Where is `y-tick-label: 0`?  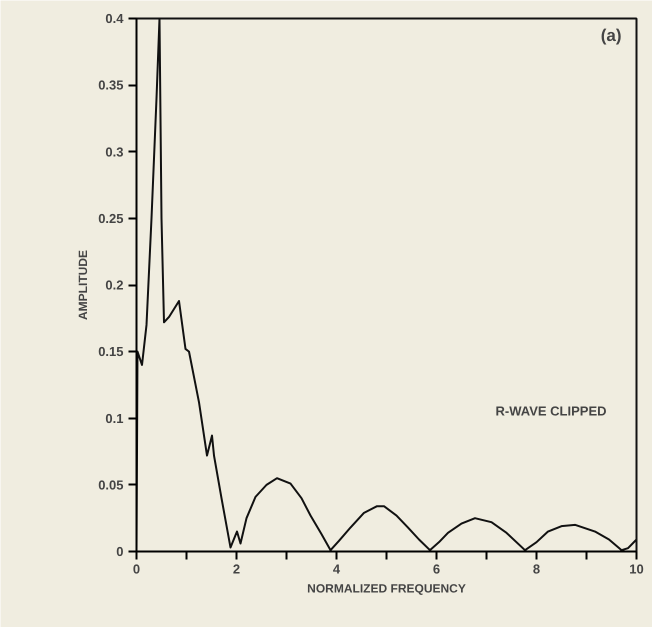 y-tick-label: 0 is located at coordinates (120, 551).